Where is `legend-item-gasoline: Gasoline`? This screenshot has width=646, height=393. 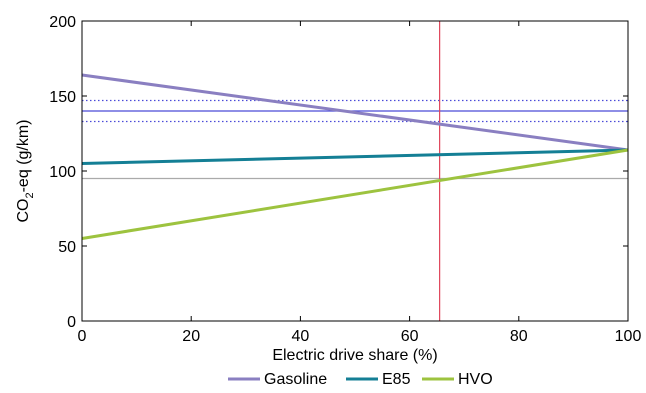
legend-item-gasoline: Gasoline is located at coordinates (277, 379).